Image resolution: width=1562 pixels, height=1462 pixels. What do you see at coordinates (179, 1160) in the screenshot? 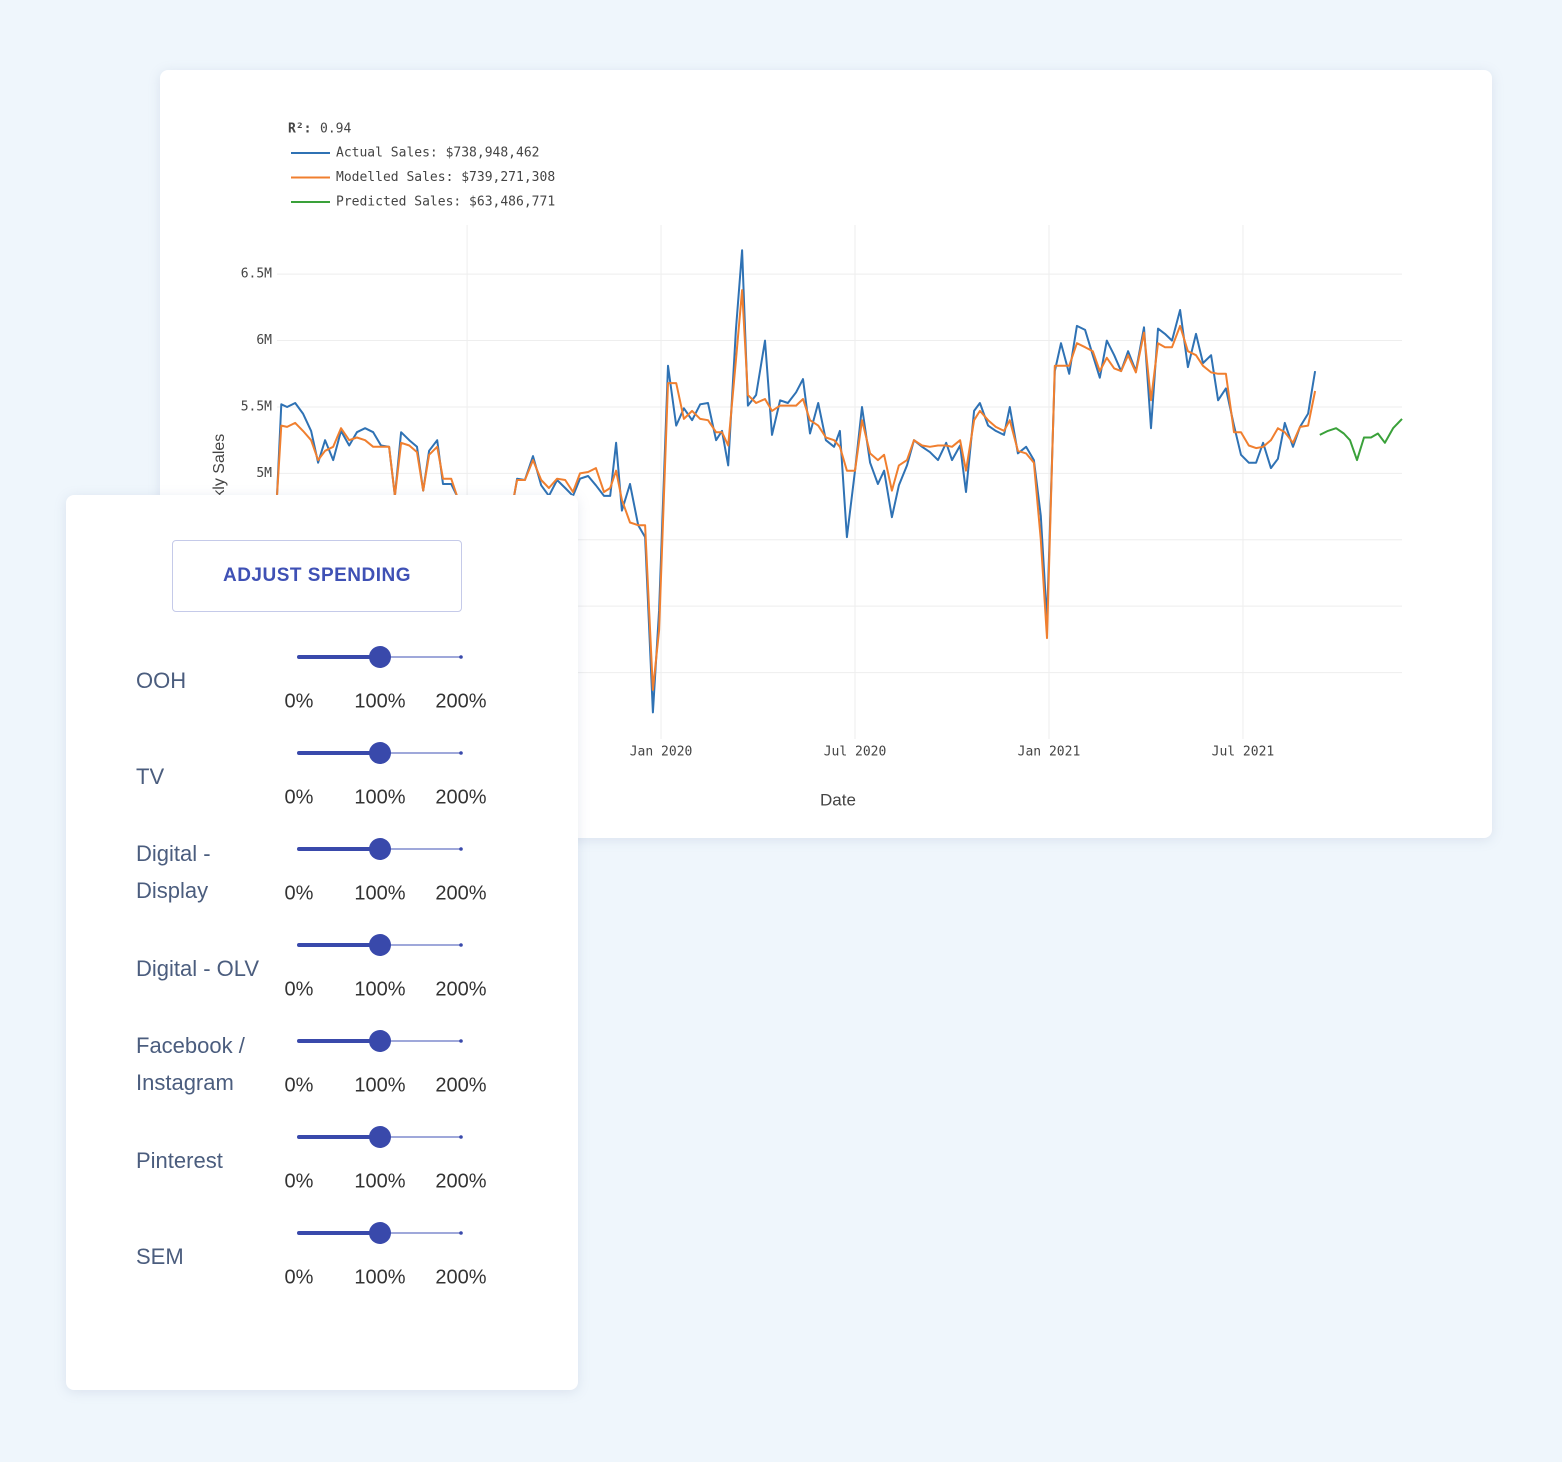
I see `slider-label: Pinterest` at bounding box center [179, 1160].